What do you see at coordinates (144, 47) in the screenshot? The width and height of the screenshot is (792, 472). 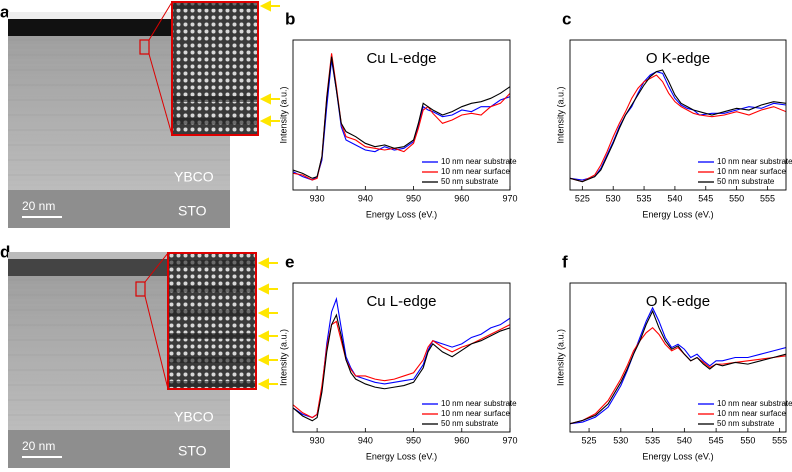 I see `zoom-box` at bounding box center [144, 47].